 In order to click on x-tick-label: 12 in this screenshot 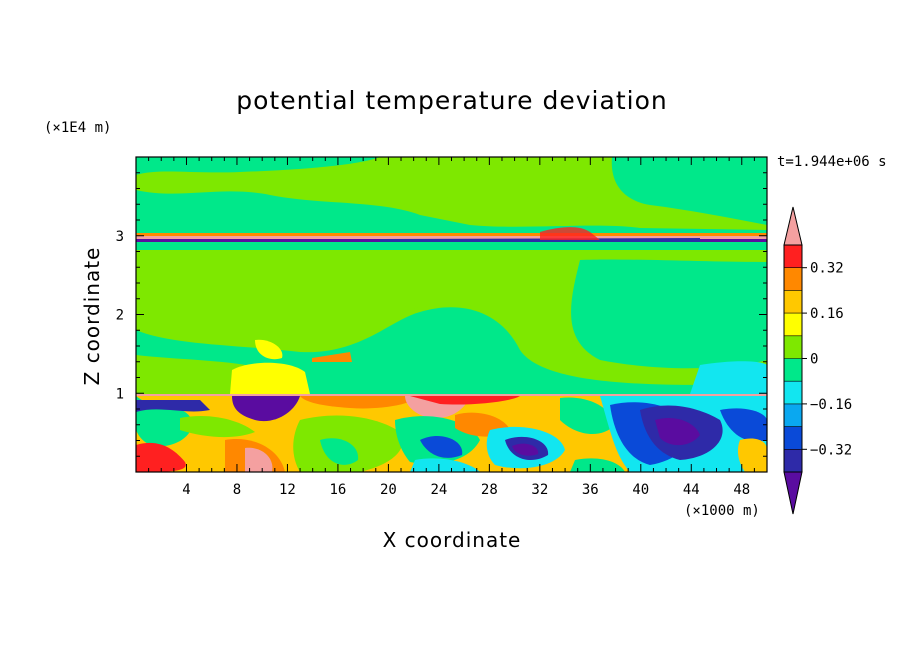, I will do `click(287, 490)`.